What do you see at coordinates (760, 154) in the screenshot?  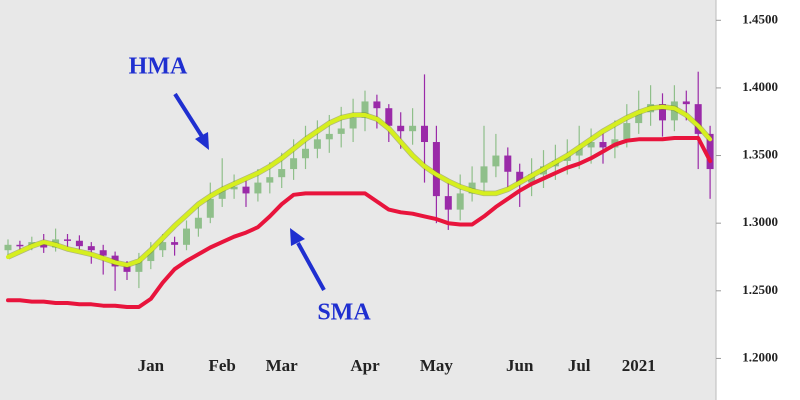 I see `y-tick-label: 1.3500` at bounding box center [760, 154].